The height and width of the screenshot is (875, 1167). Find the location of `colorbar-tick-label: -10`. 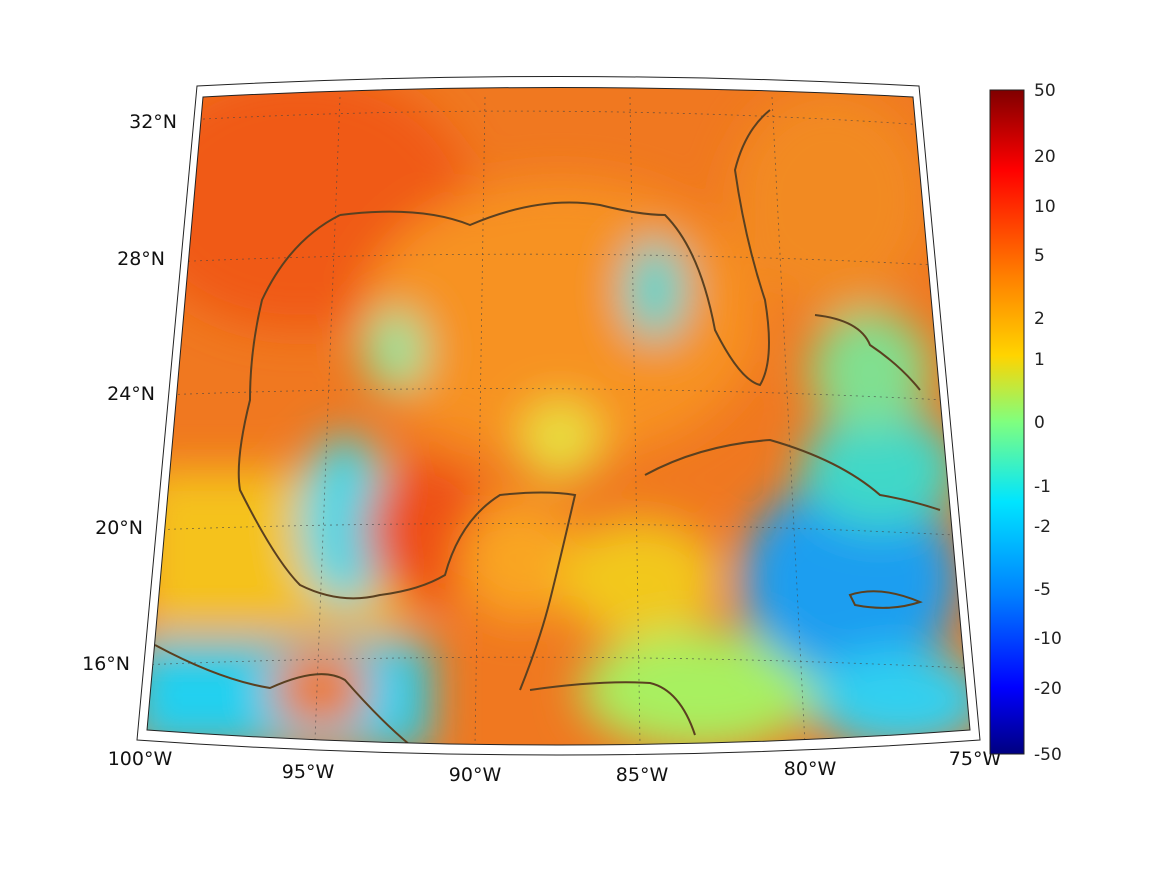

colorbar-tick-label: -10 is located at coordinates (1048, 639).